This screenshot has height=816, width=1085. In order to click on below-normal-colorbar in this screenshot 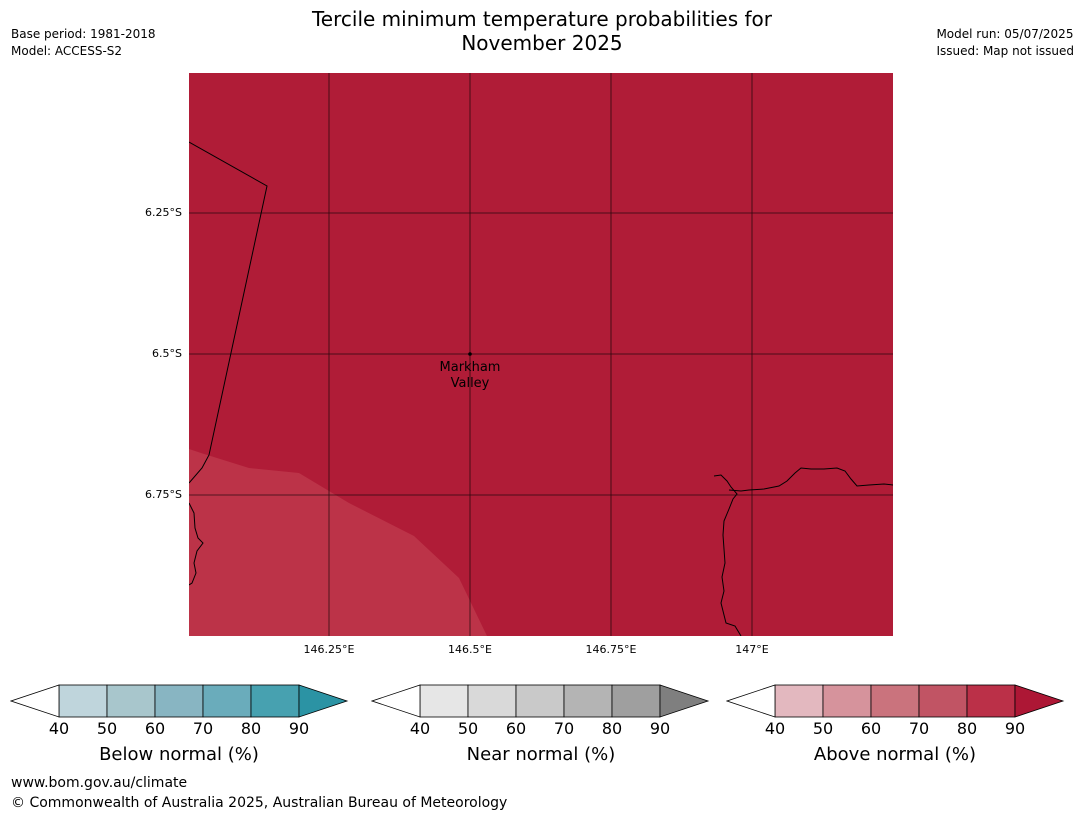, I will do `click(179, 701)`.